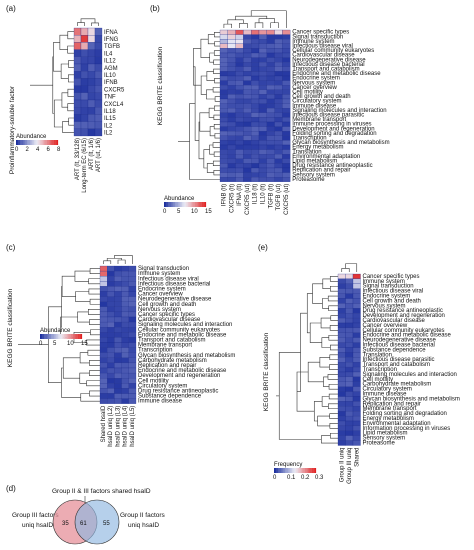  Describe the element at coordinates (255, 105) in the screenshot. I see `panel-b-cells` at that location.